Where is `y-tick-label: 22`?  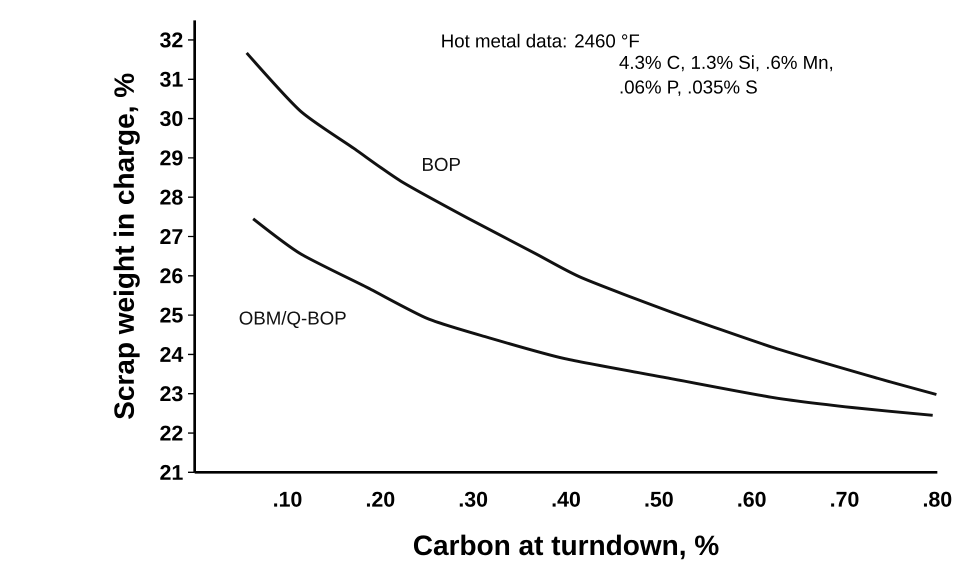
y-tick-label: 22 is located at coordinates (171, 433).